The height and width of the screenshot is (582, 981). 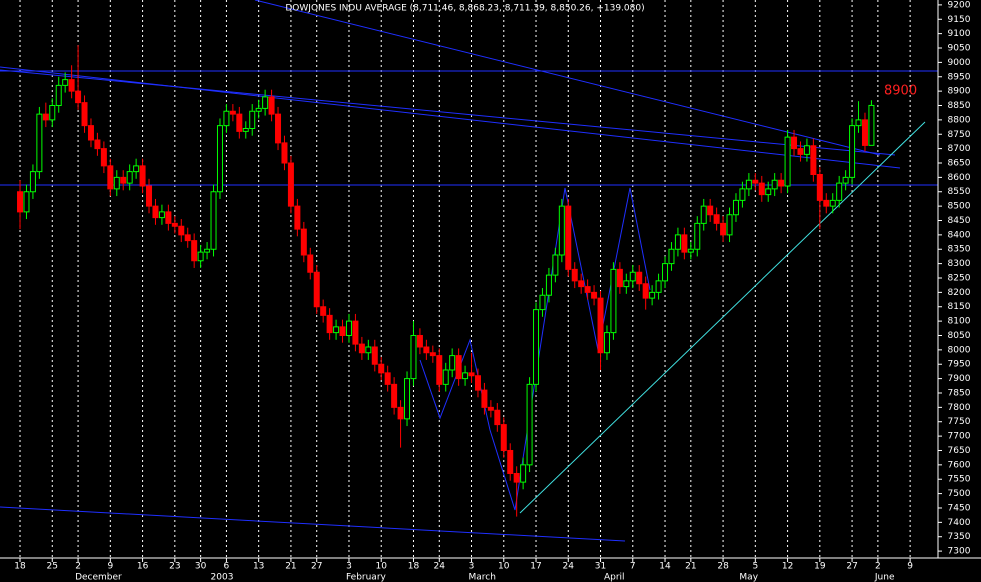 What do you see at coordinates (959, 106) in the screenshot?
I see `y-tick-label: 8850` at bounding box center [959, 106].